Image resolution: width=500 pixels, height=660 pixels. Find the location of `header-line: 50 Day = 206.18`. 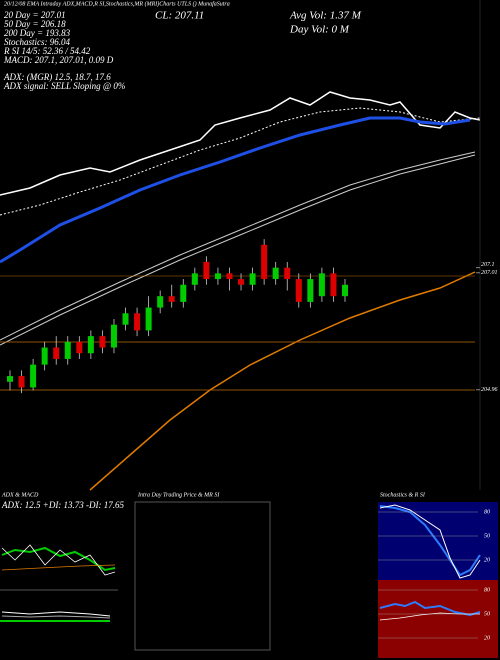

header-line: 50 Day = 206.18 is located at coordinates (35, 24).